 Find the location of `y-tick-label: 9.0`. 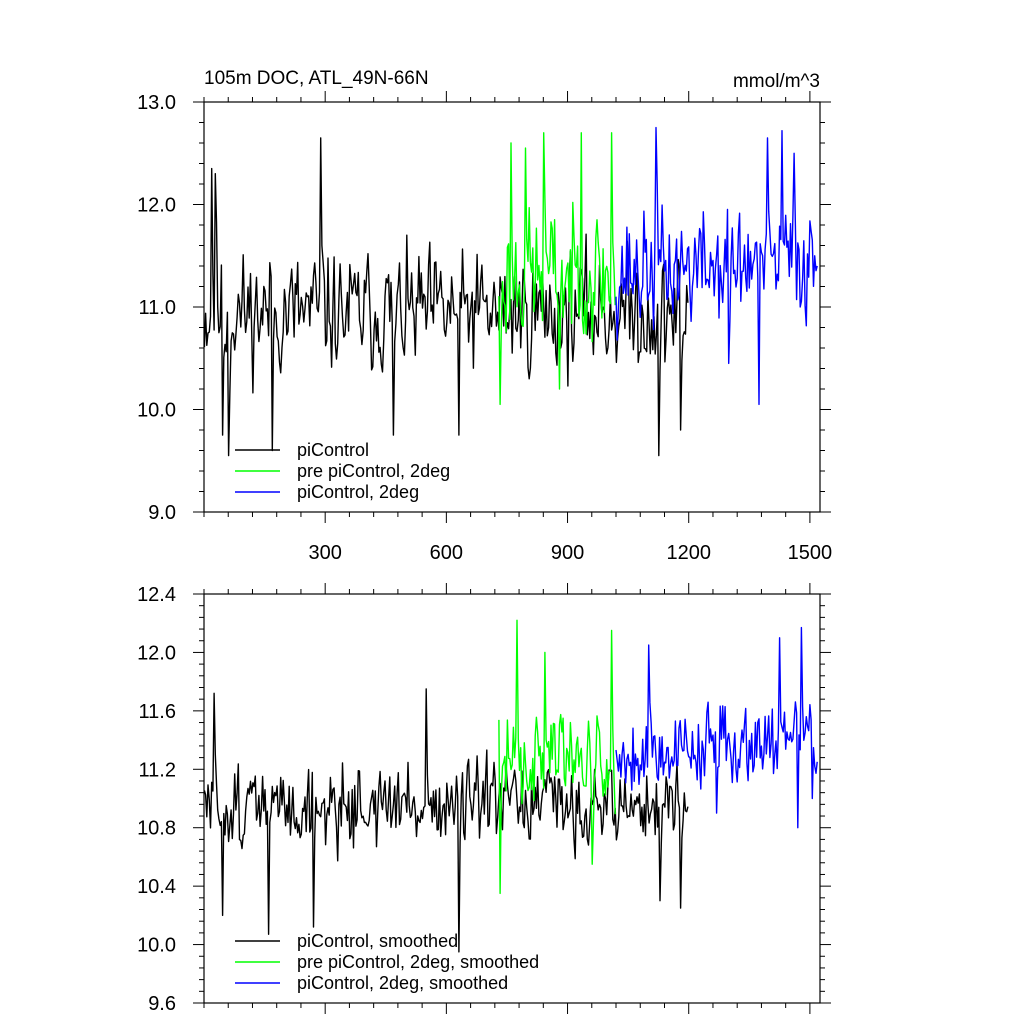

y-tick-label: 9.0 is located at coordinates (162, 513).